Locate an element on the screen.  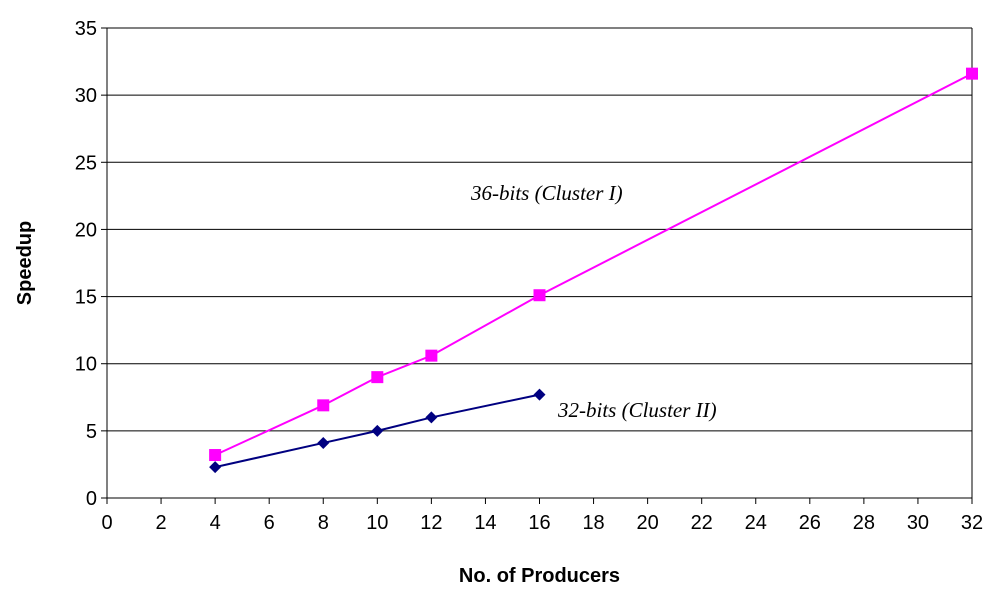
x-tick-label-30: 30 is located at coordinates (918, 523).